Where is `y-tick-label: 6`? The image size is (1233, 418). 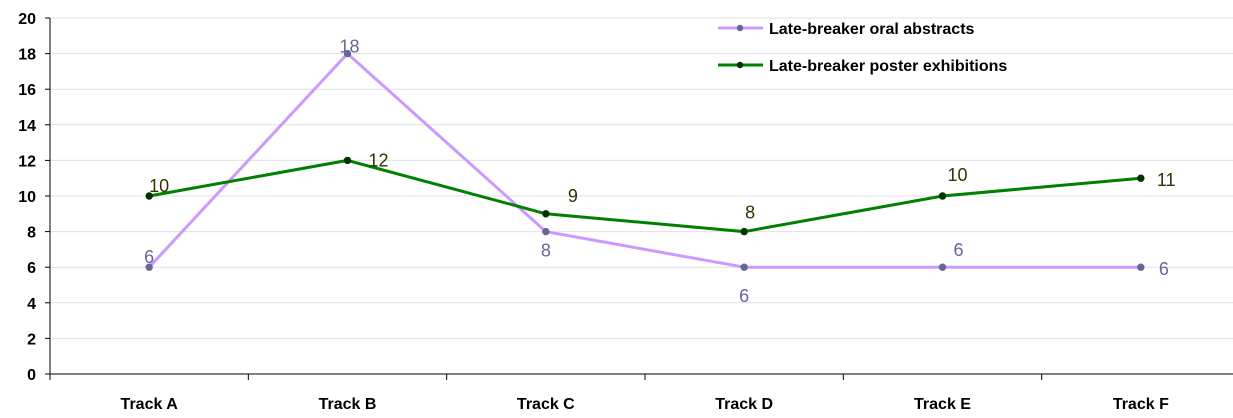
y-tick-label: 6 is located at coordinates (31, 268).